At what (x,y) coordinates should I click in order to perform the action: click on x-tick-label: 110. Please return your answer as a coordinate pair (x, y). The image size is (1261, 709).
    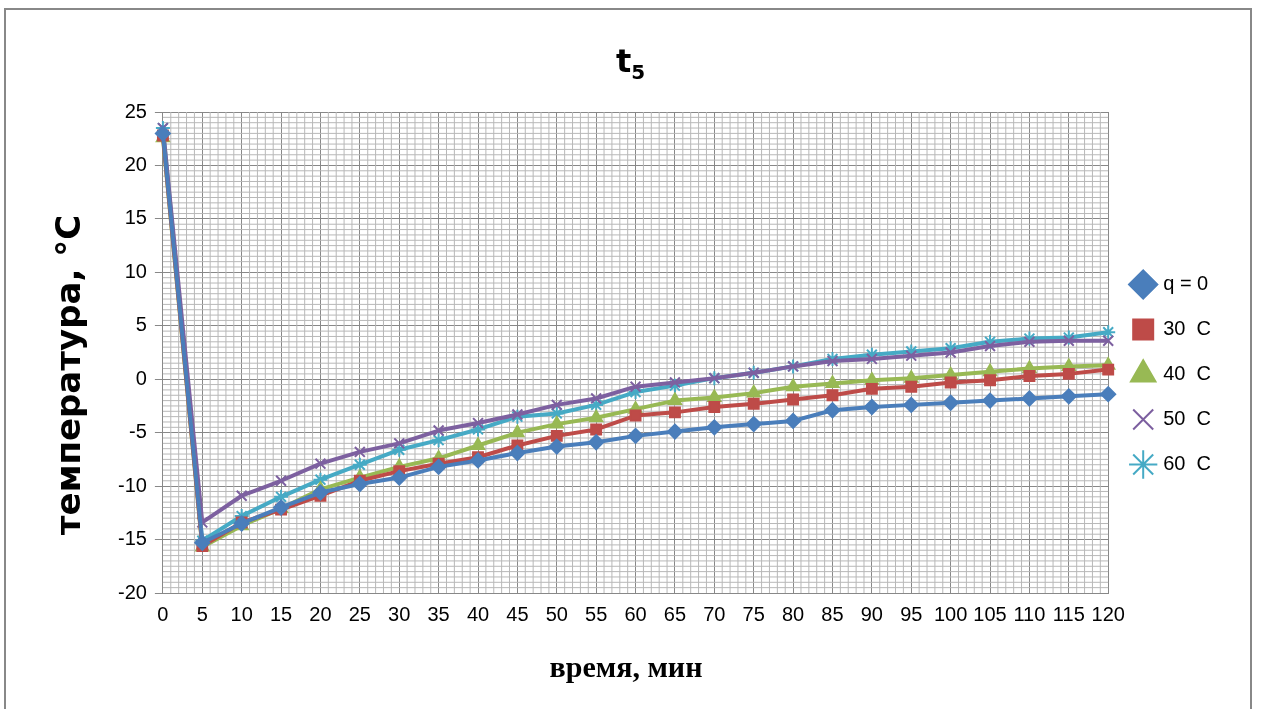
    Looking at the image, I should click on (1029, 613).